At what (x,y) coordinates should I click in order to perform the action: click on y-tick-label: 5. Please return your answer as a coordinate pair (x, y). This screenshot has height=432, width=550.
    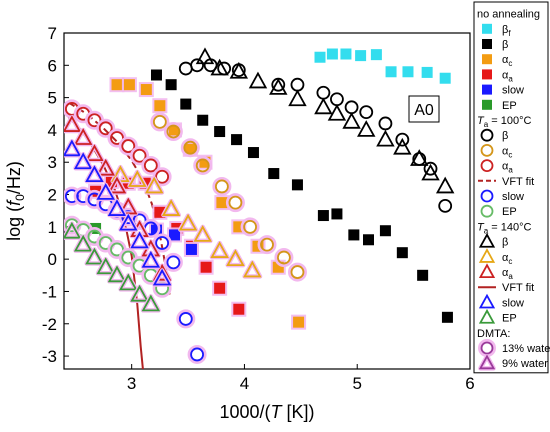
    Looking at the image, I should click on (52, 98).